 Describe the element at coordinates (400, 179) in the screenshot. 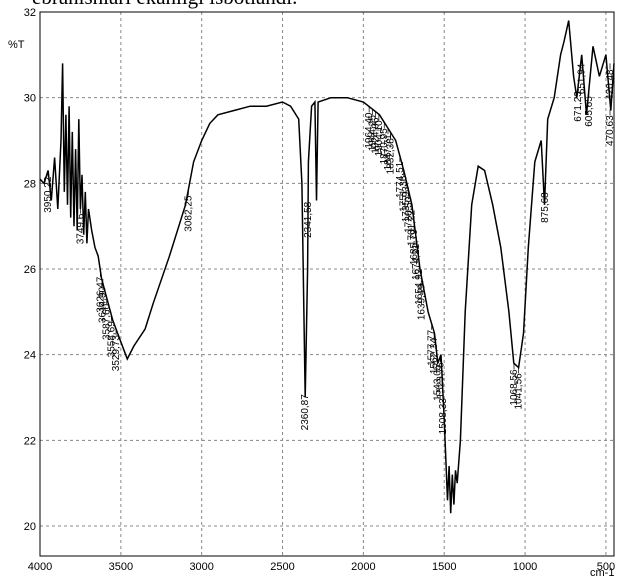

I see `peak-label: 1774,51` at that location.